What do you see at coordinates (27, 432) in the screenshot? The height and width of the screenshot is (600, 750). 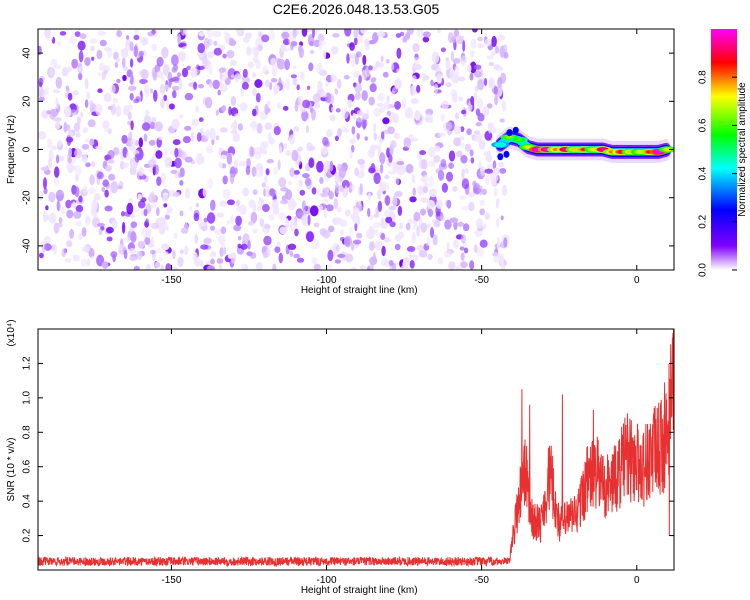 I see `y-tick-label: 0.8` at bounding box center [27, 432].